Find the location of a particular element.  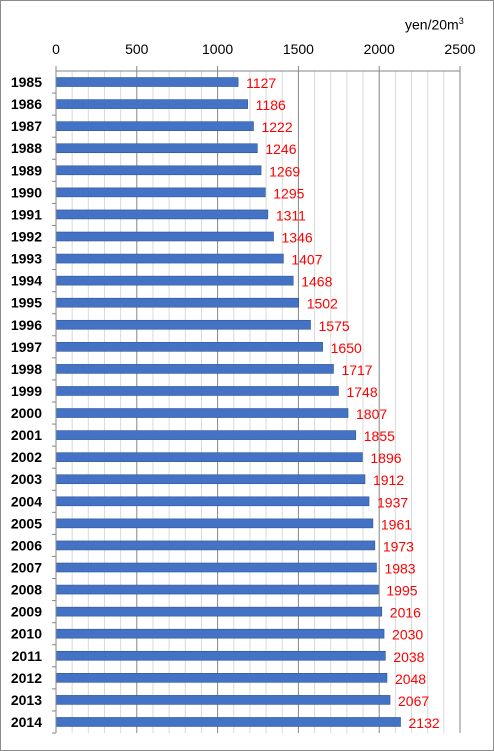

category-label: 2008 is located at coordinates (26, 590).